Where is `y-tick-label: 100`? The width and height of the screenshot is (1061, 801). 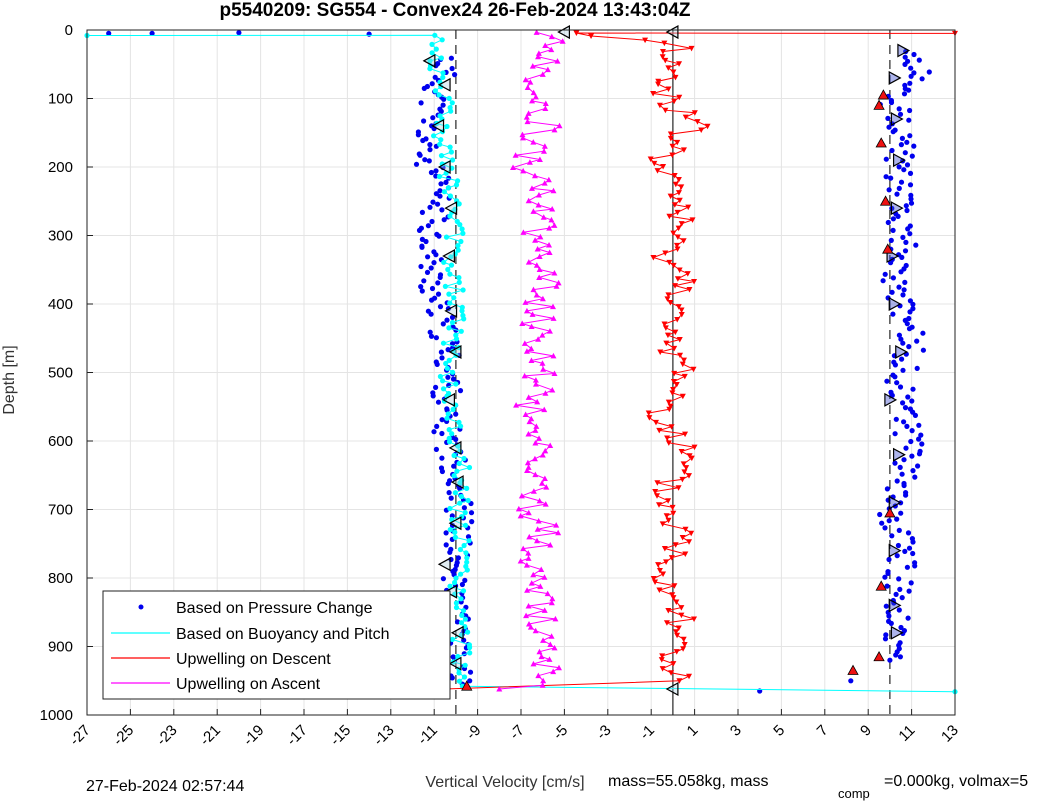 y-tick-label: 100 is located at coordinates (60, 99).